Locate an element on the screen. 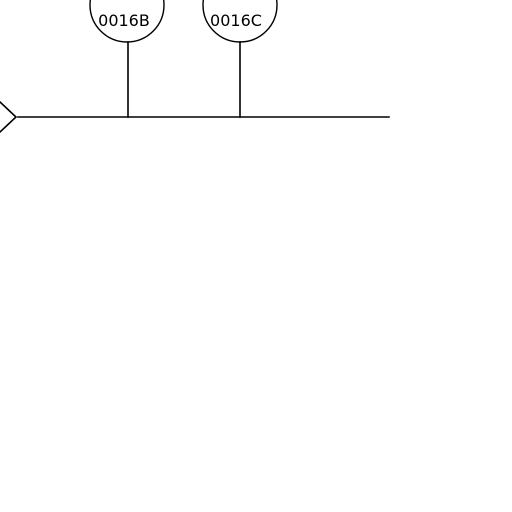  instrument-tag-label: 0016C is located at coordinates (236, 20).